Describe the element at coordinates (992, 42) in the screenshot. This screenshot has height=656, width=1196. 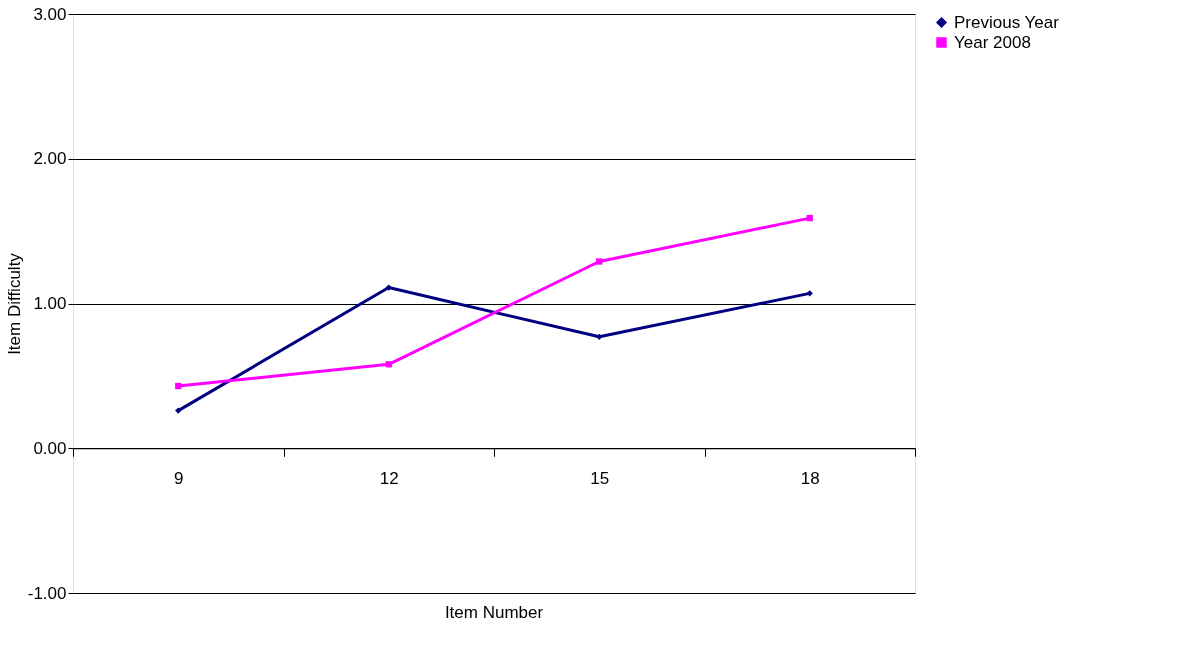
I see `legend-label: Year 2008` at that location.